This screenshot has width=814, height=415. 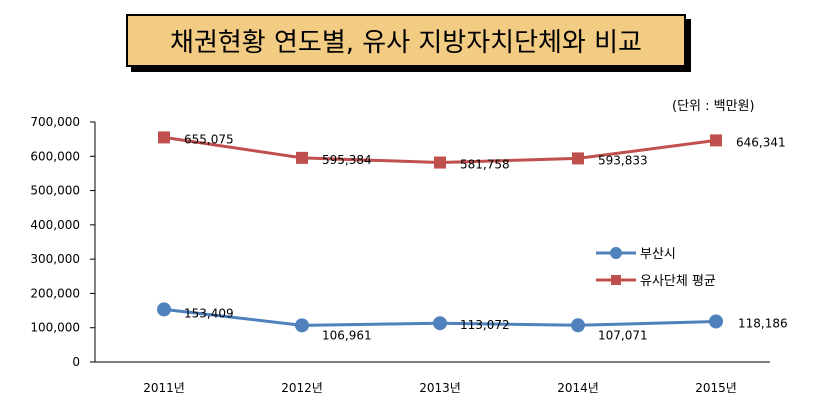 I want to click on data-label: 113,072, so click(x=485, y=325).